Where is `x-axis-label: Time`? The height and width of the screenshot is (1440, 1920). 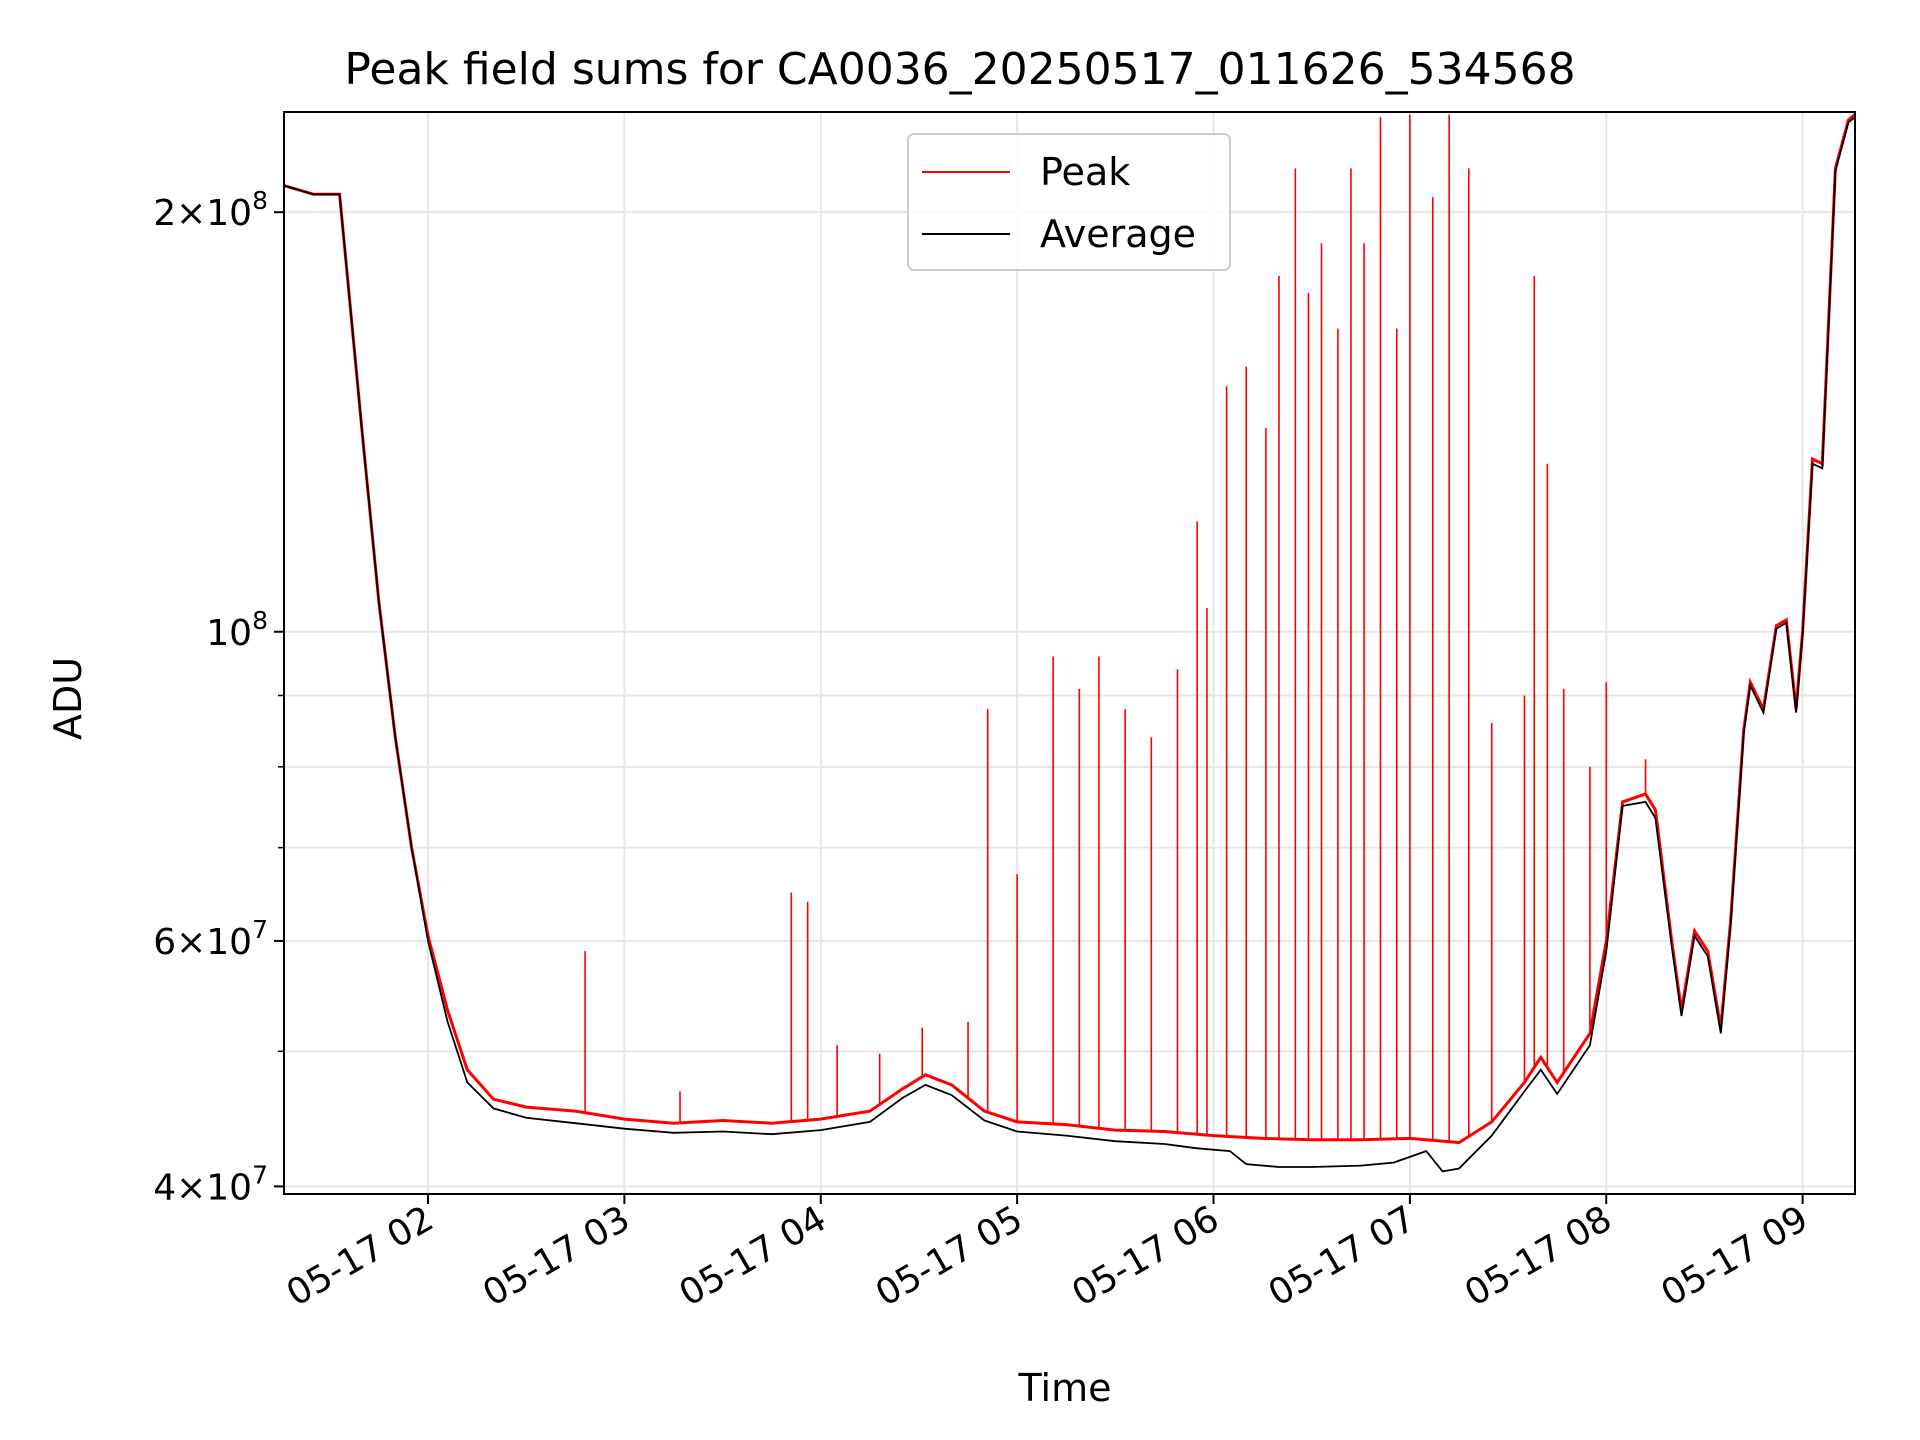 x-axis-label: Time is located at coordinates (1065, 1388).